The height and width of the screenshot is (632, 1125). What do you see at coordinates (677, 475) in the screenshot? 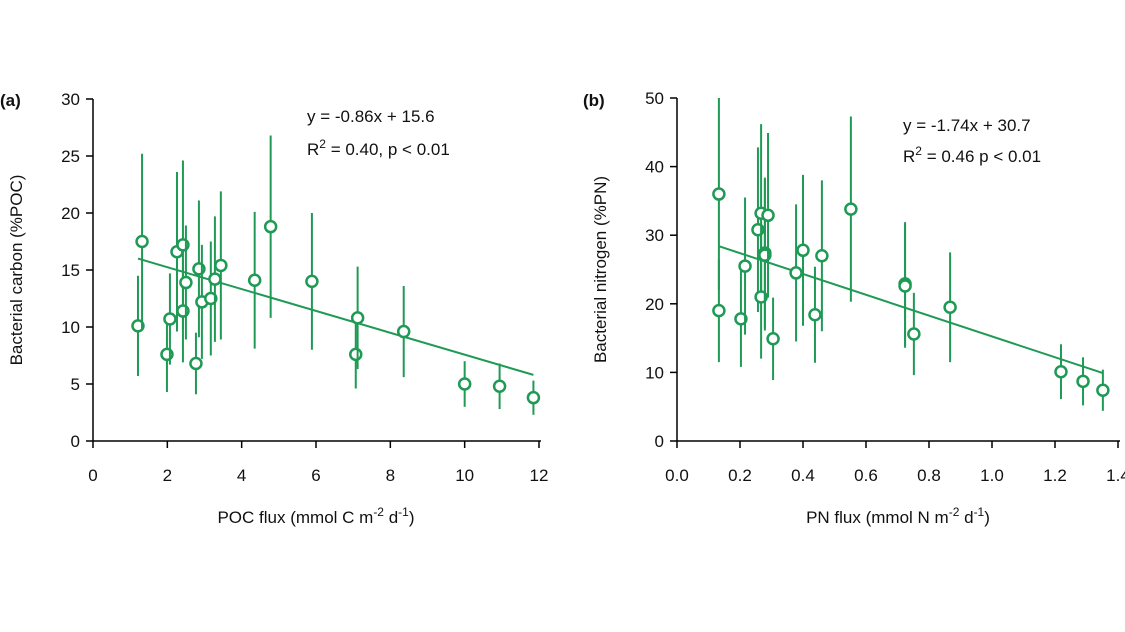
I see `x-tick-label: 0.0` at bounding box center [677, 475].